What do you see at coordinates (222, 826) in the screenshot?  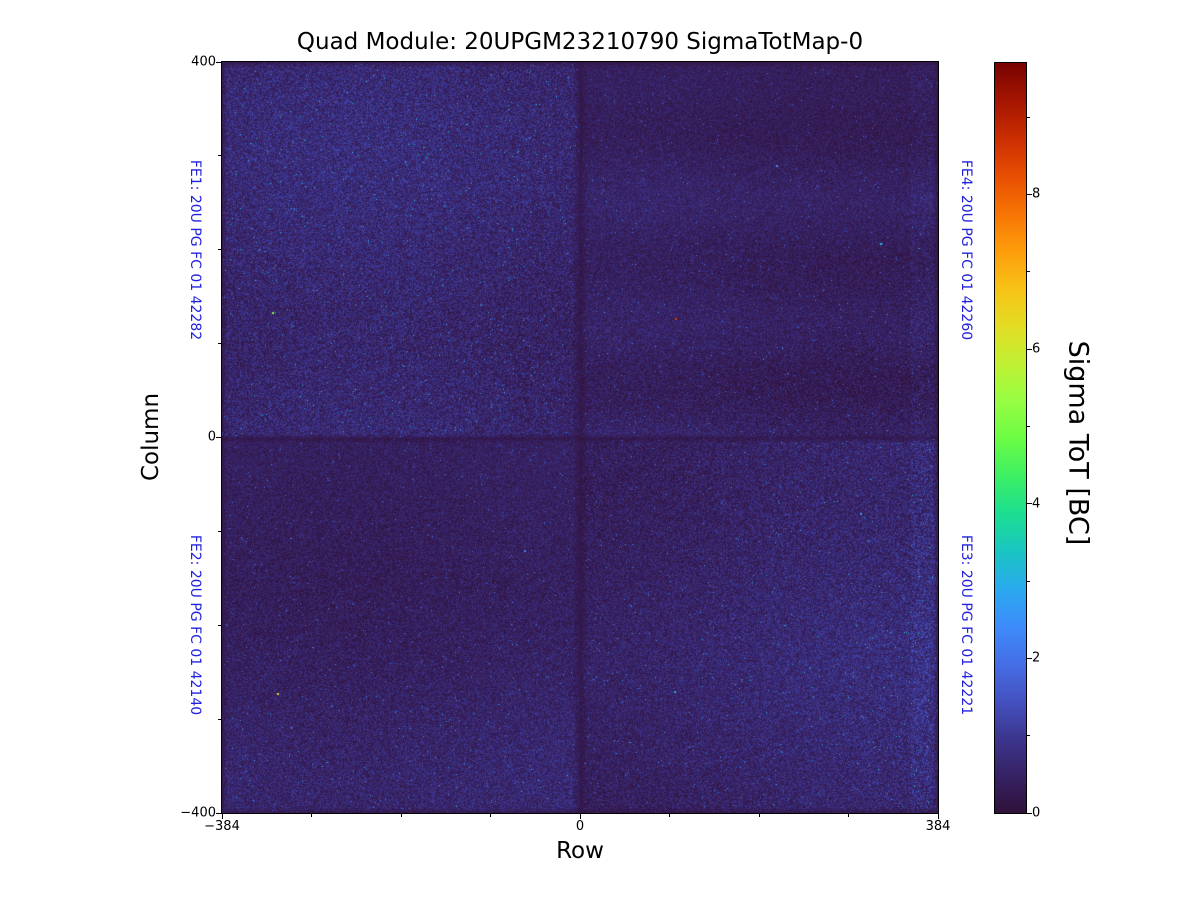 I see `x-tick-label-0: −384` at bounding box center [222, 826].